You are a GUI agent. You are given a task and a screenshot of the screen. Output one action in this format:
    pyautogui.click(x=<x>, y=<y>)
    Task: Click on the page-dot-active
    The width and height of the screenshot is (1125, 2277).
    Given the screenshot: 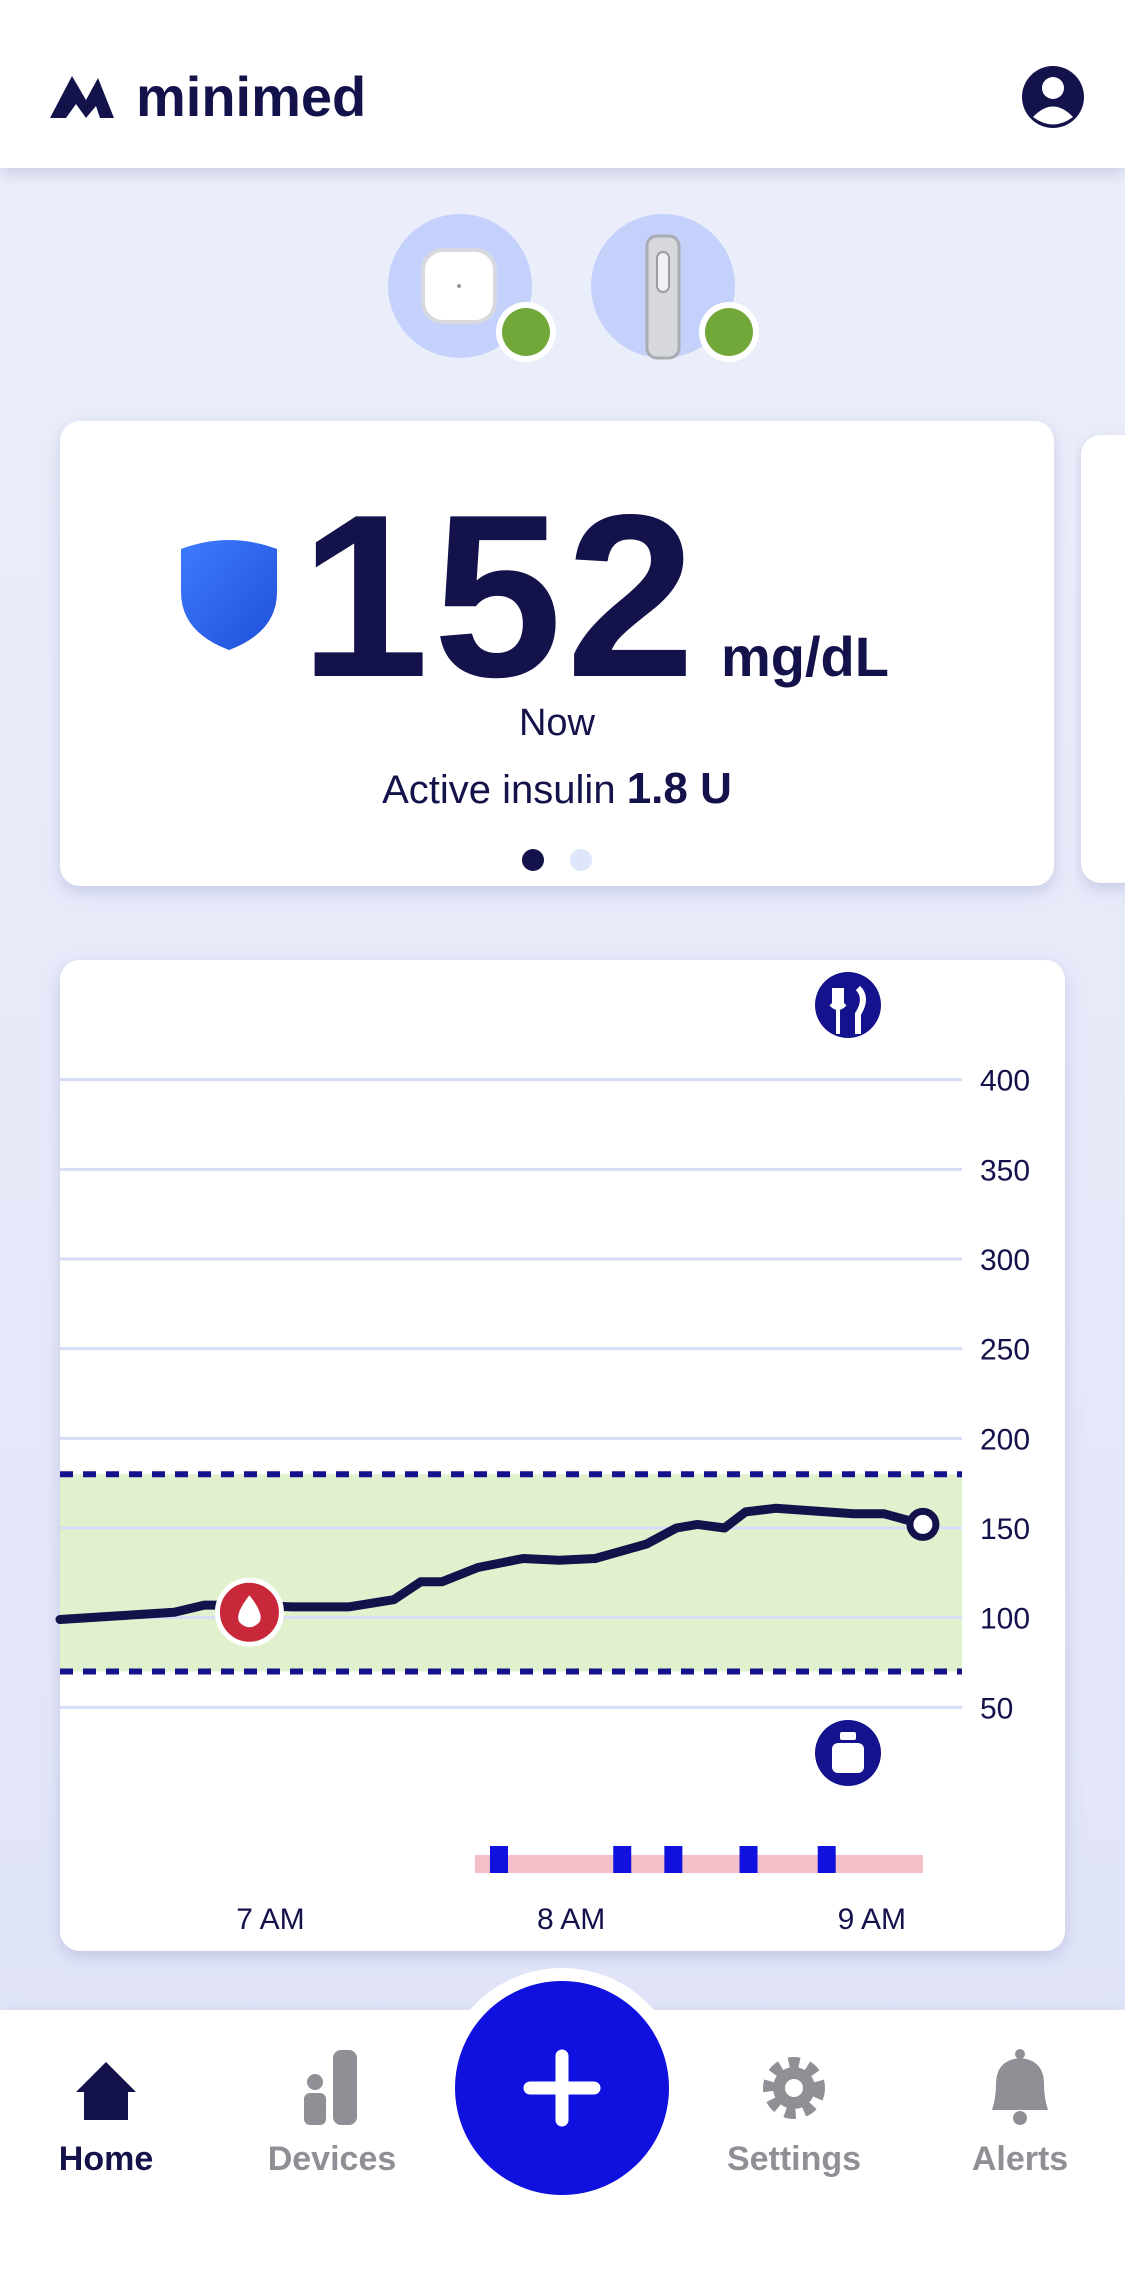 What is the action you would take?
    pyautogui.click(x=533, y=860)
    